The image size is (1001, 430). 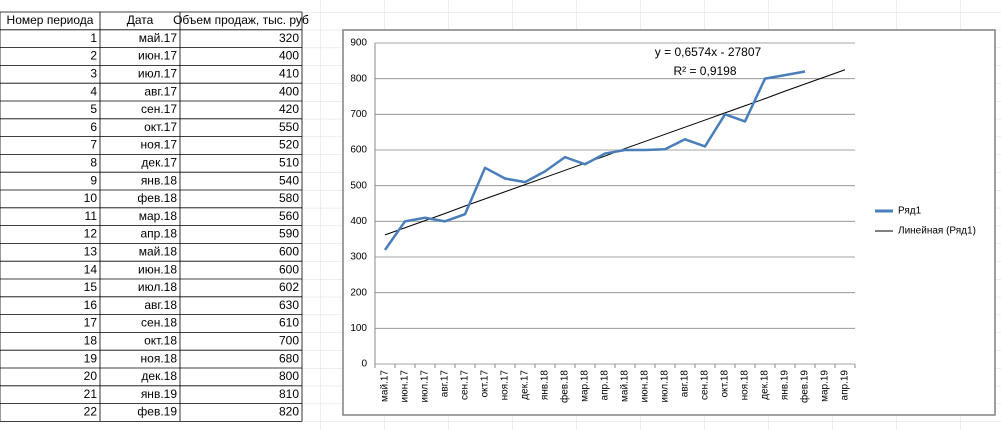 I want to click on table-cell: 410, so click(x=289, y=73).